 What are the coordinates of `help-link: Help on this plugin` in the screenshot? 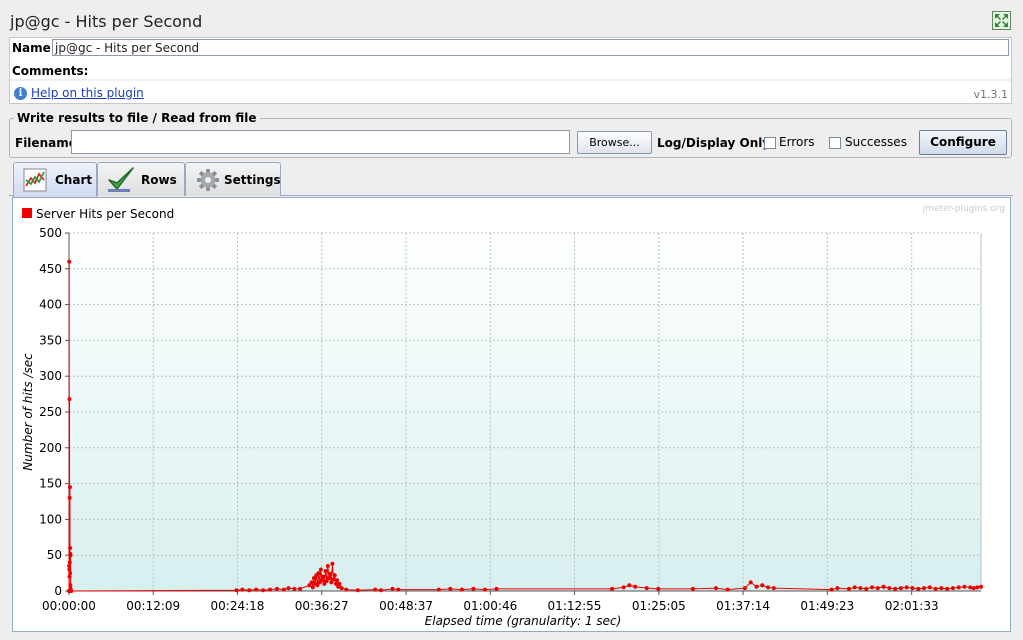 It's located at (87, 93).